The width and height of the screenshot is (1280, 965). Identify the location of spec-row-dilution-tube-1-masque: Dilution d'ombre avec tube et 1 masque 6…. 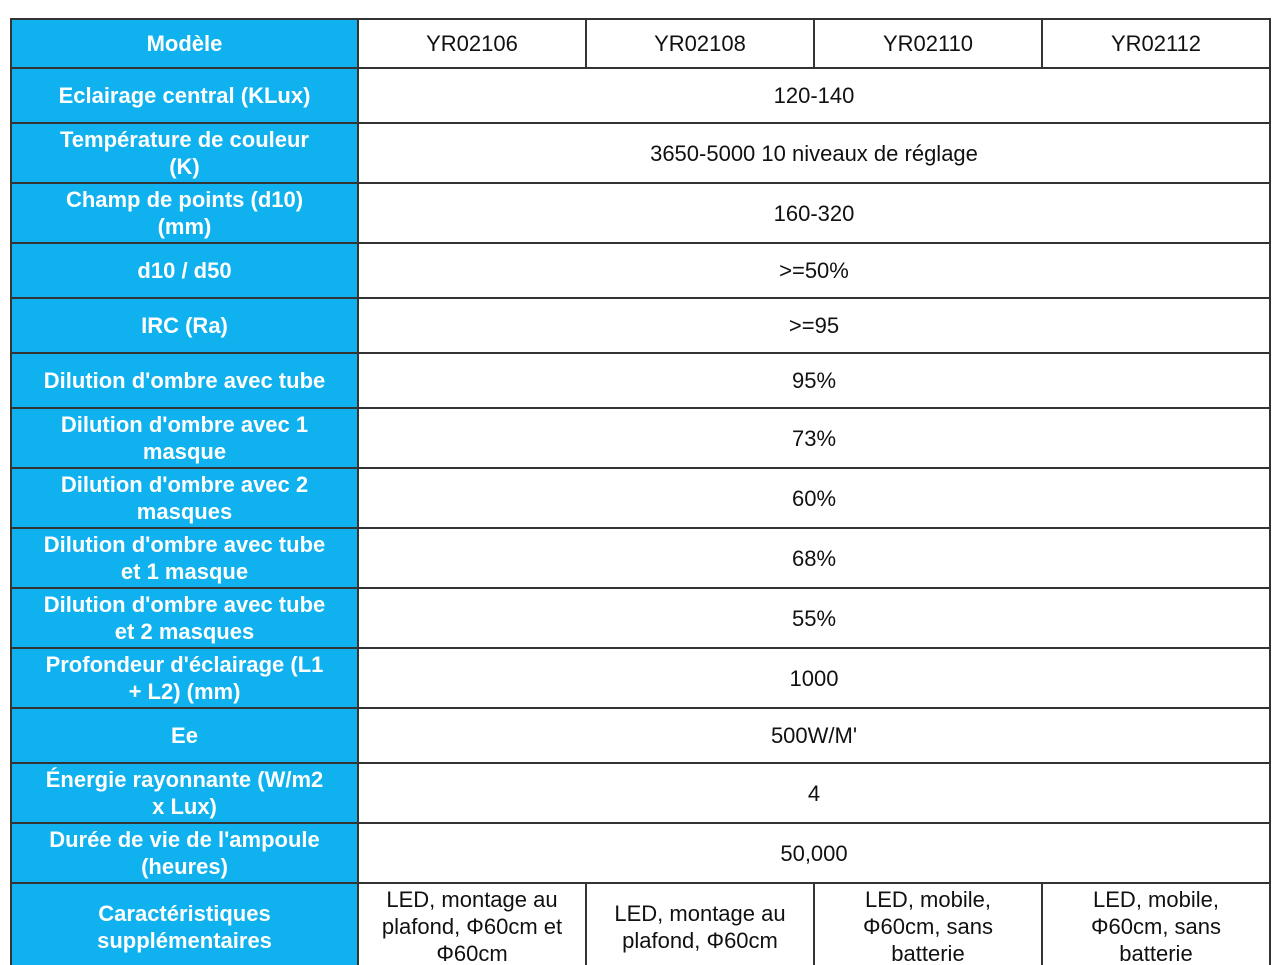
(640, 558).